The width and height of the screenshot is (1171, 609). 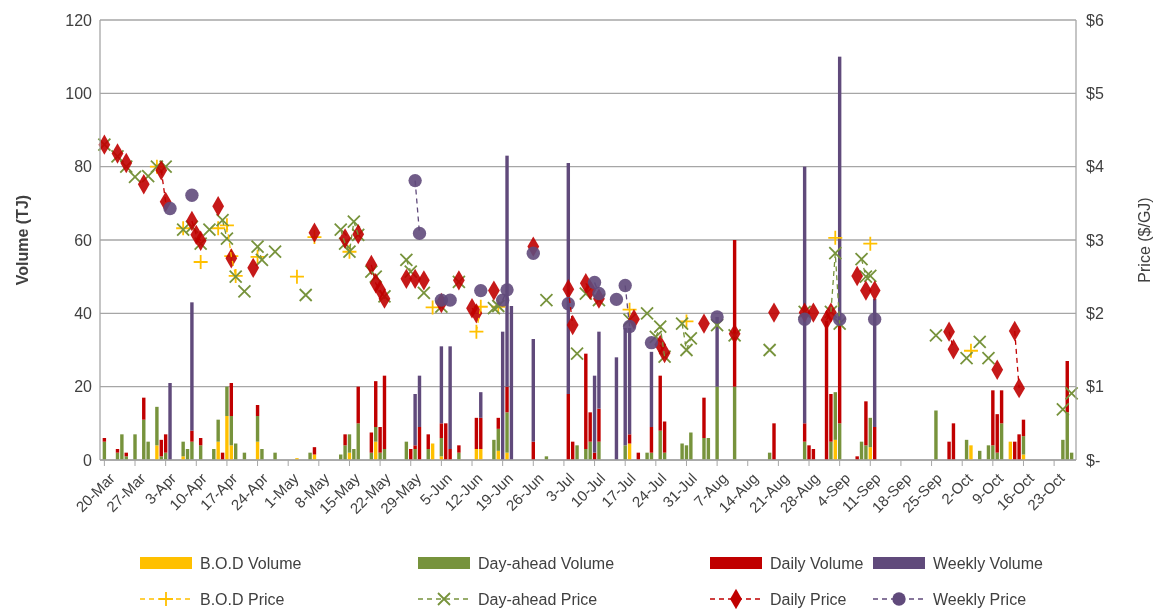 What do you see at coordinates (1093, 460) in the screenshot?
I see `y2-tick-label: $-` at bounding box center [1093, 460].